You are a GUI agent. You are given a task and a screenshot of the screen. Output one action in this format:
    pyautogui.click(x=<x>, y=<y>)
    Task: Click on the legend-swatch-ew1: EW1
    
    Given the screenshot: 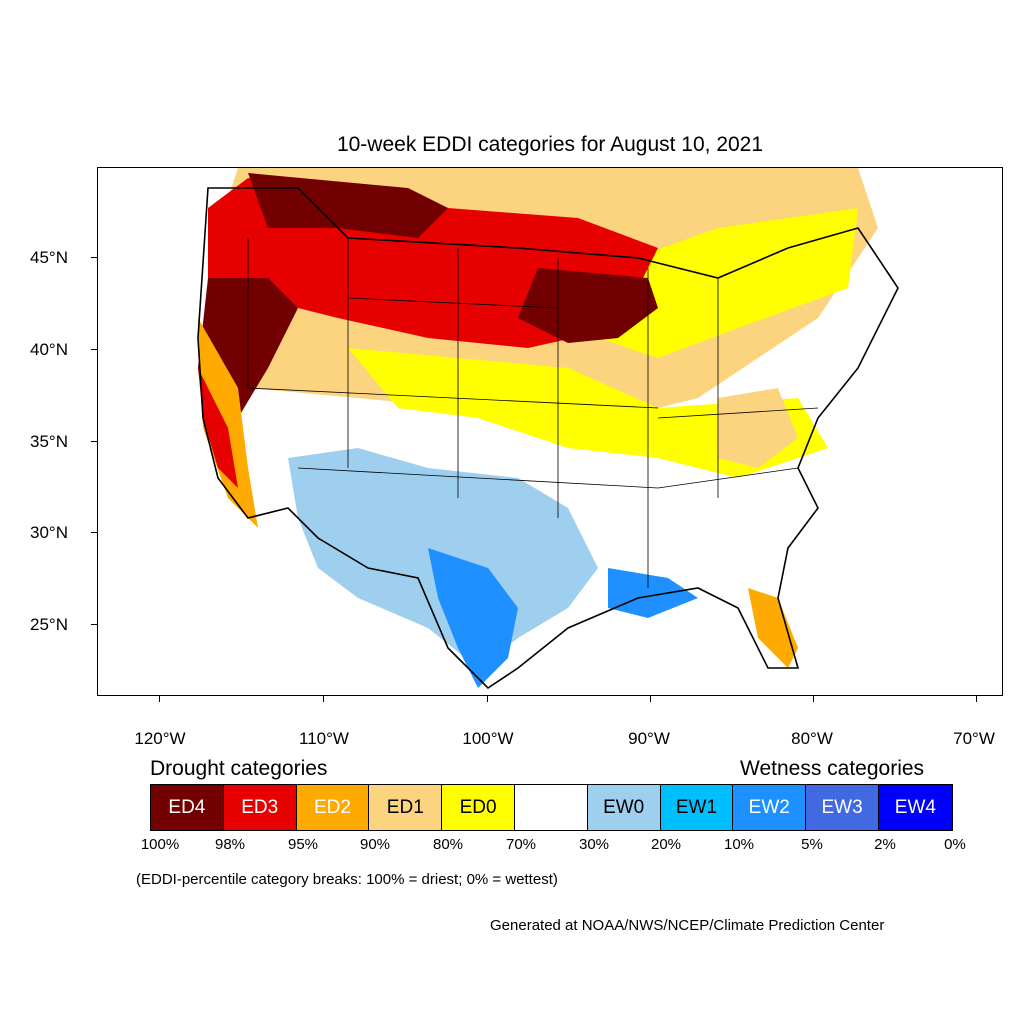 What is the action you would take?
    pyautogui.click(x=697, y=807)
    